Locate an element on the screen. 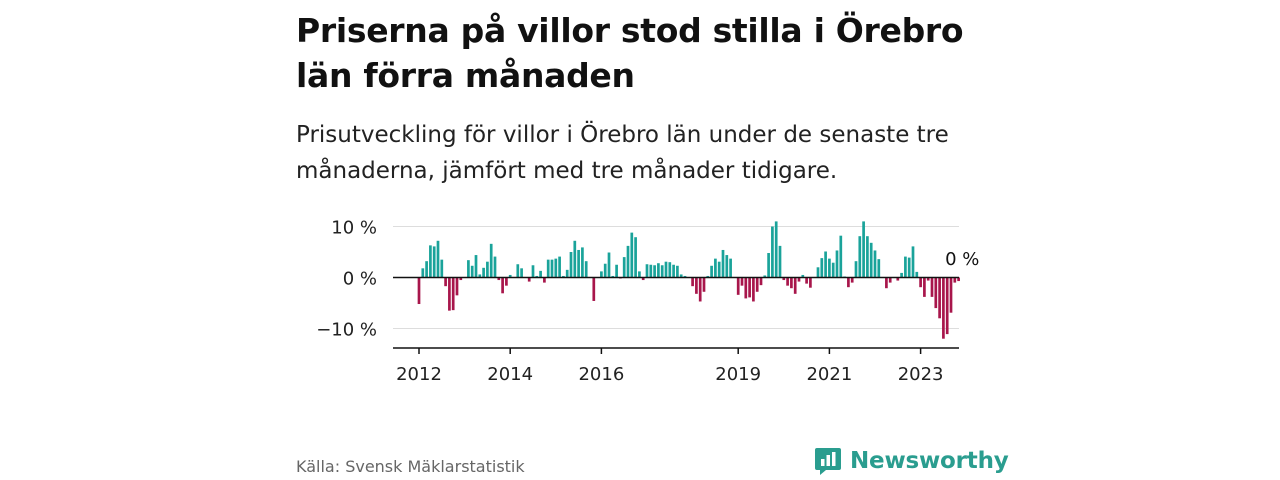  x-tick-label: 2021 is located at coordinates (829, 374).